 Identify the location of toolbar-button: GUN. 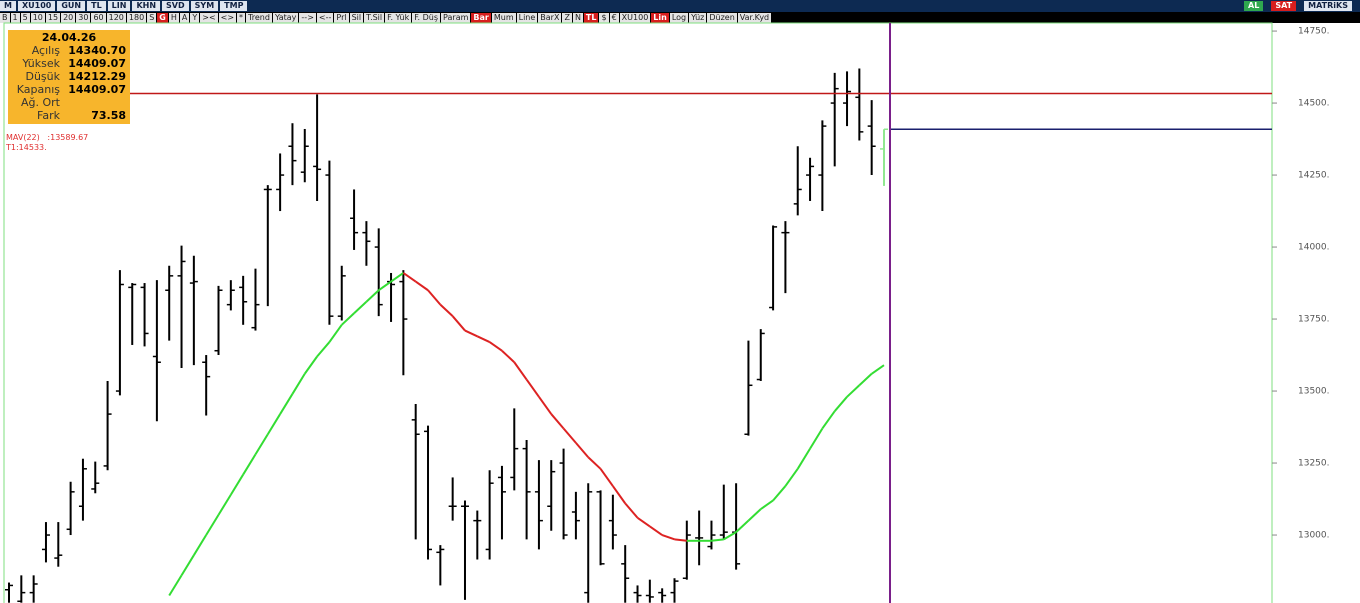
(71, 6).